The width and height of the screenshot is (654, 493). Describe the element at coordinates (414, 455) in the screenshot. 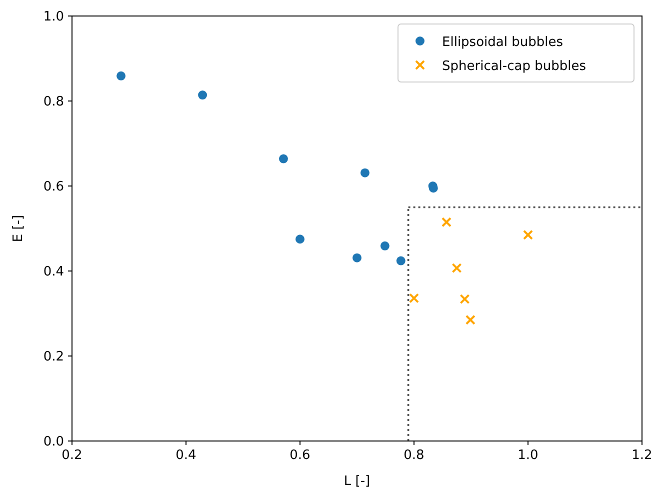

I see `x-tick-label: 0.8` at that location.